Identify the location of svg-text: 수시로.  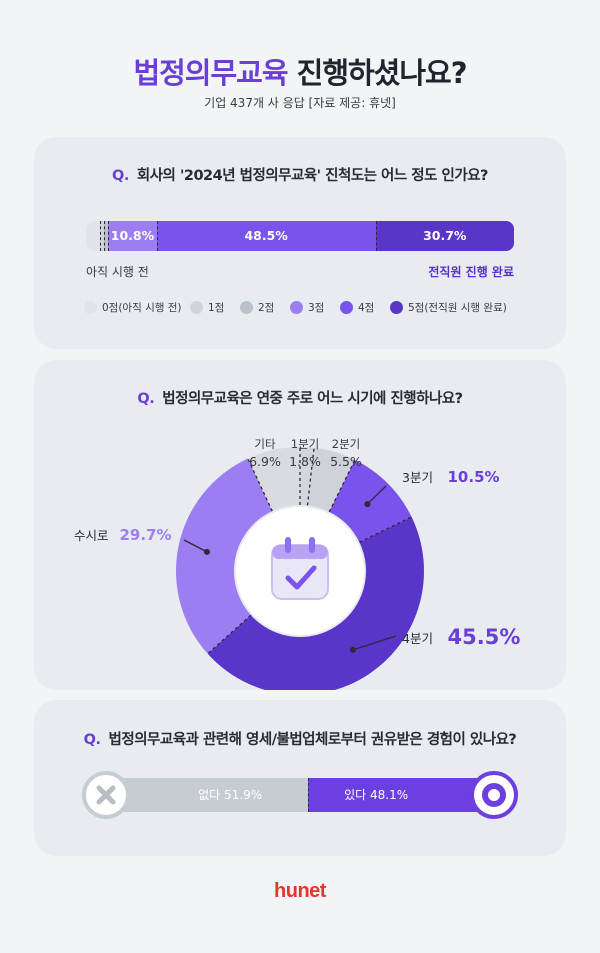
(91, 535).